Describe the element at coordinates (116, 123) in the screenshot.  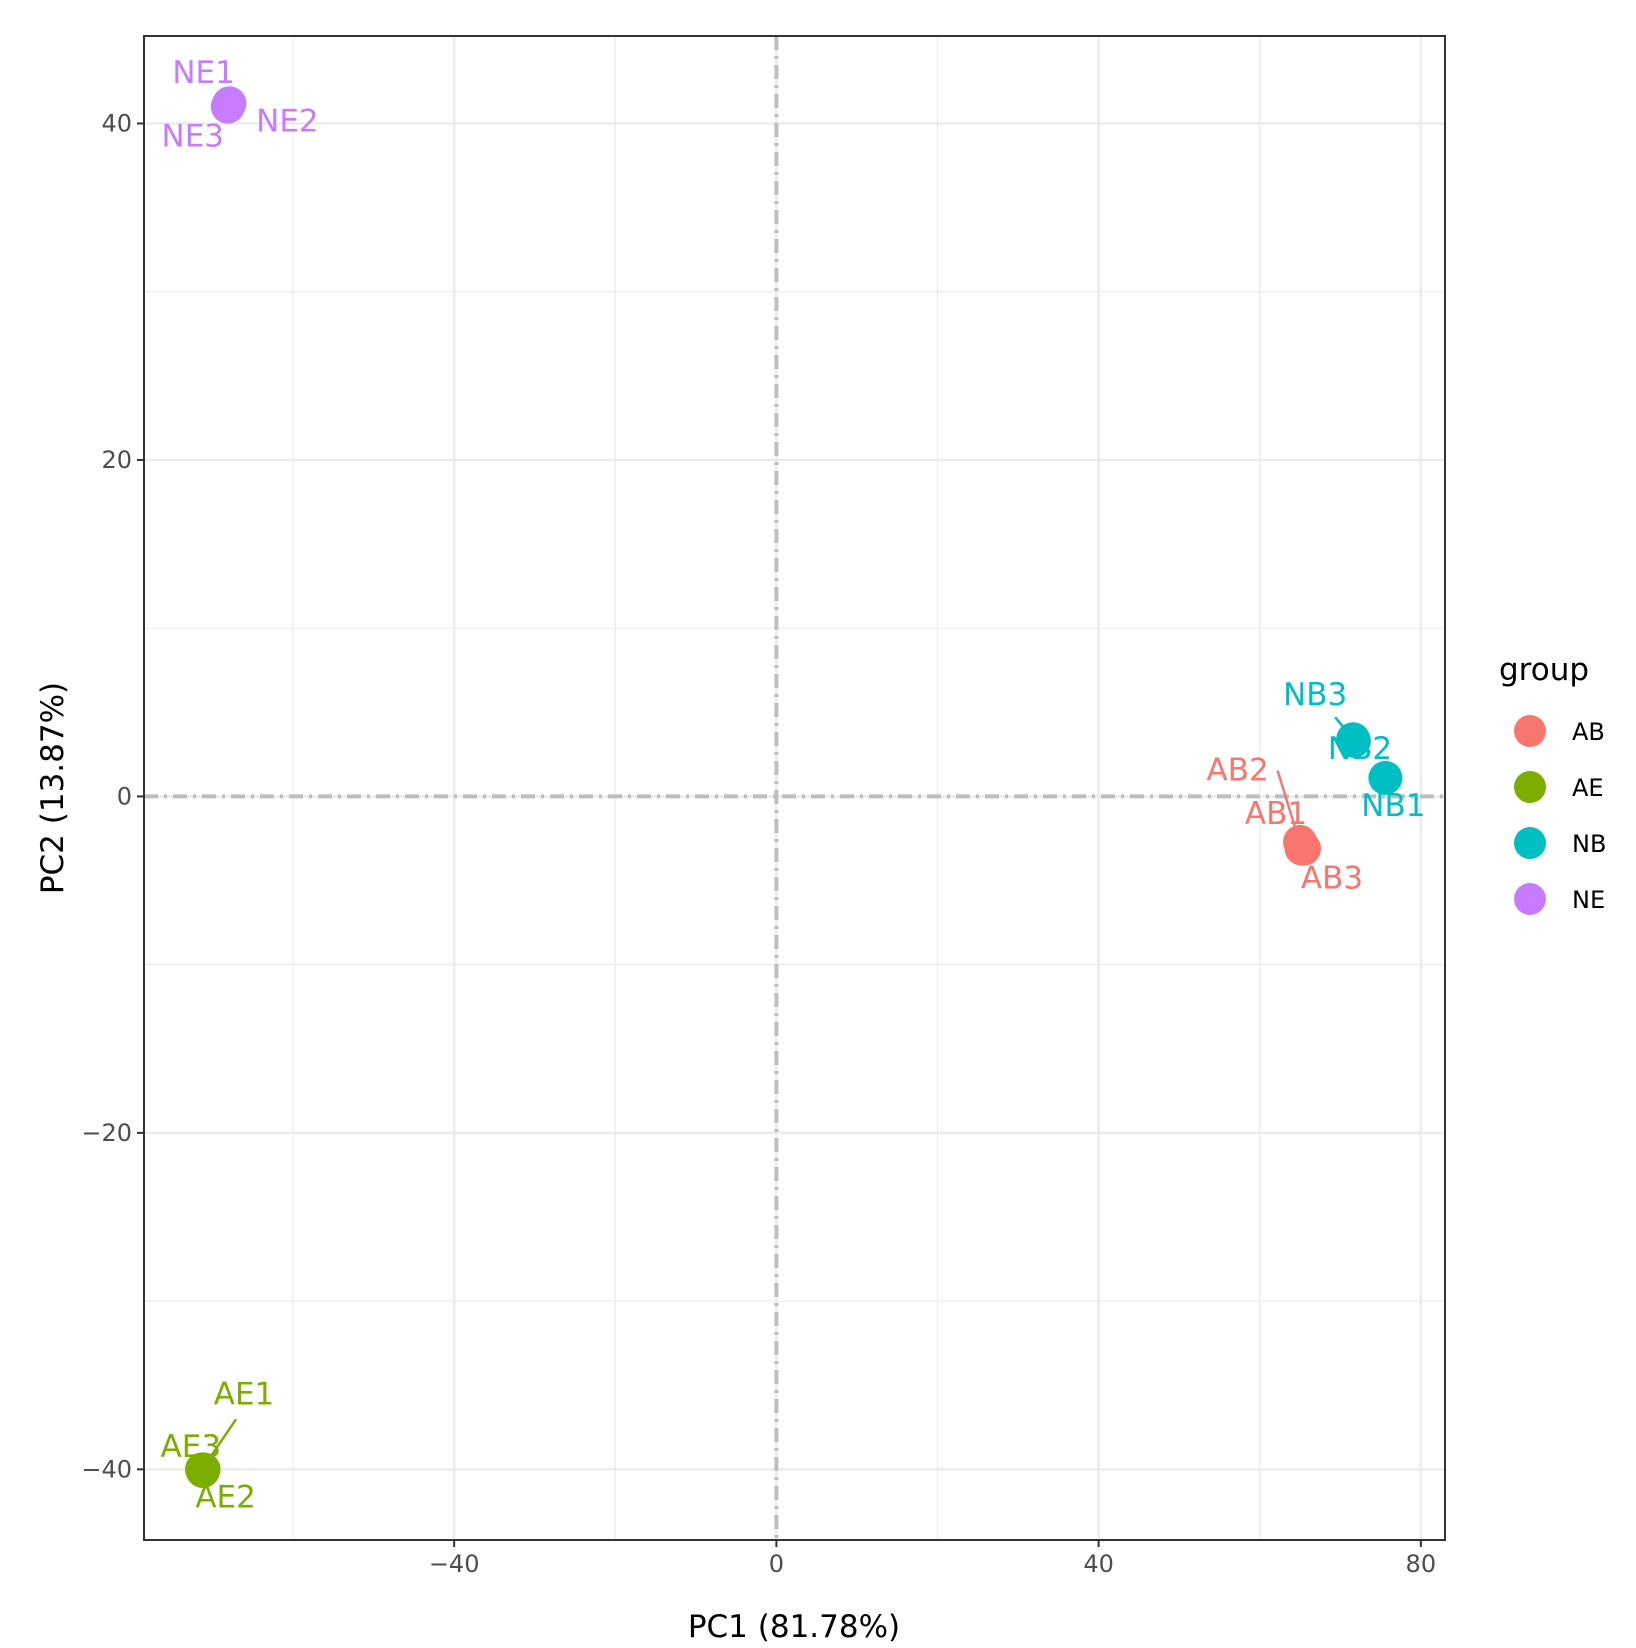
I see `y-tick-label: 40` at that location.